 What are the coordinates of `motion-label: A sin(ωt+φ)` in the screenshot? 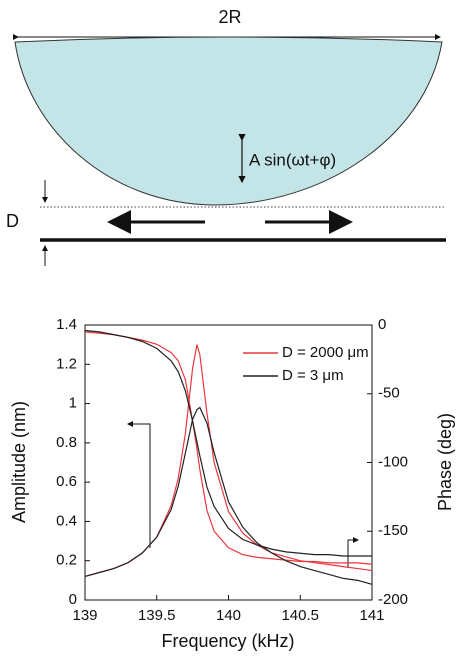 It's located at (292, 159).